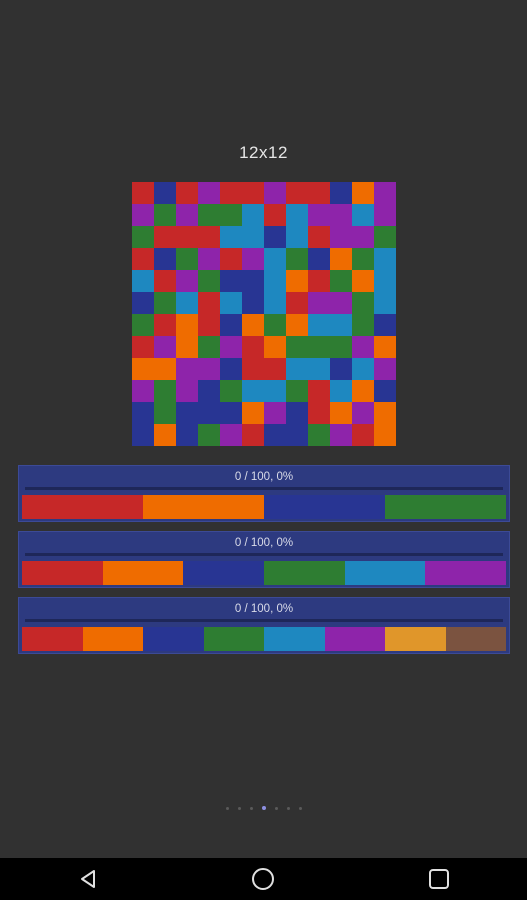 The width and height of the screenshot is (527, 900). Describe the element at coordinates (263, 879) in the screenshot. I see `home-button` at that location.